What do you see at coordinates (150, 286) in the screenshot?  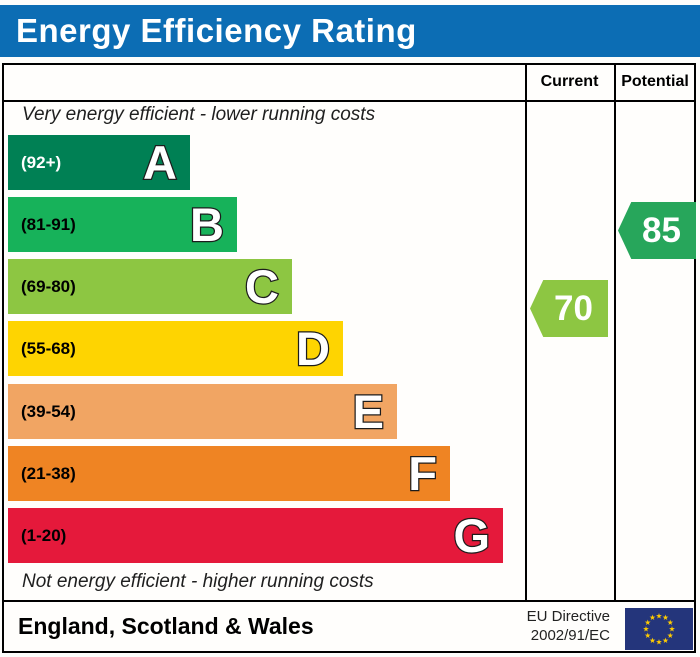 I see `band-c: (69-80) C` at bounding box center [150, 286].